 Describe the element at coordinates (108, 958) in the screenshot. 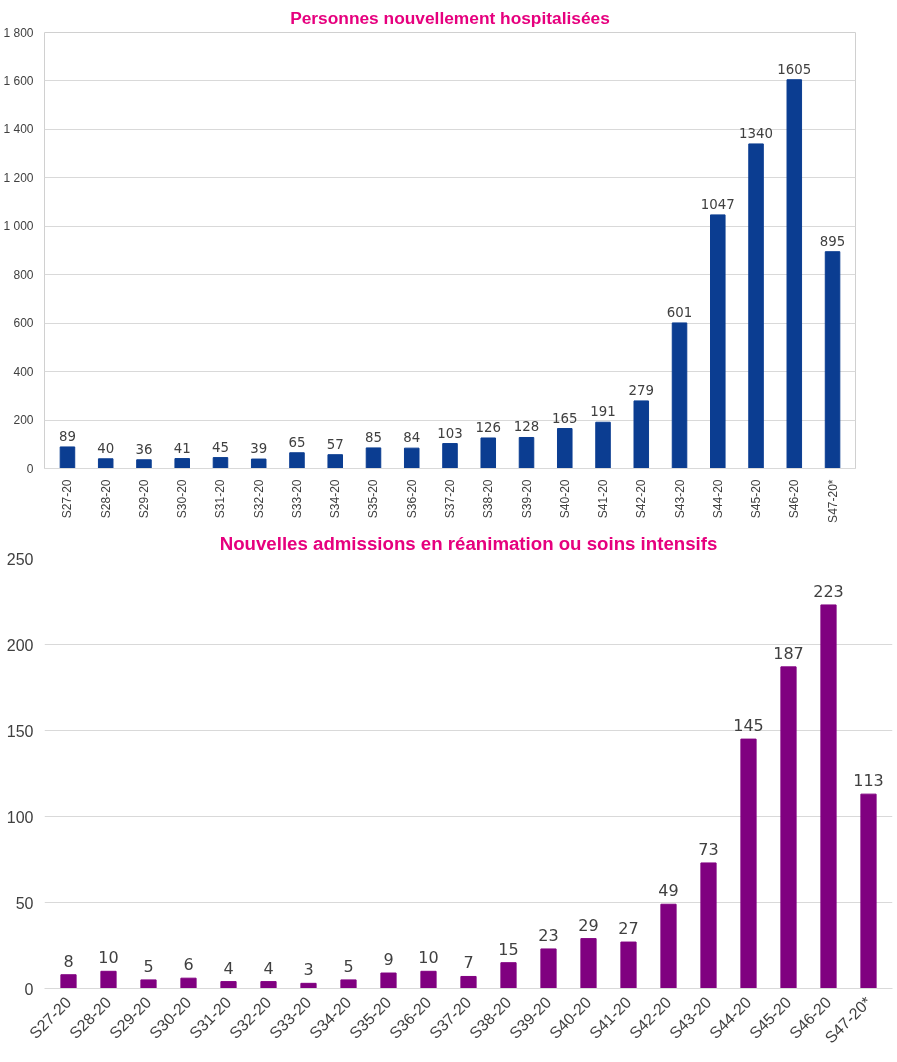

I see `data-label: 10` at that location.